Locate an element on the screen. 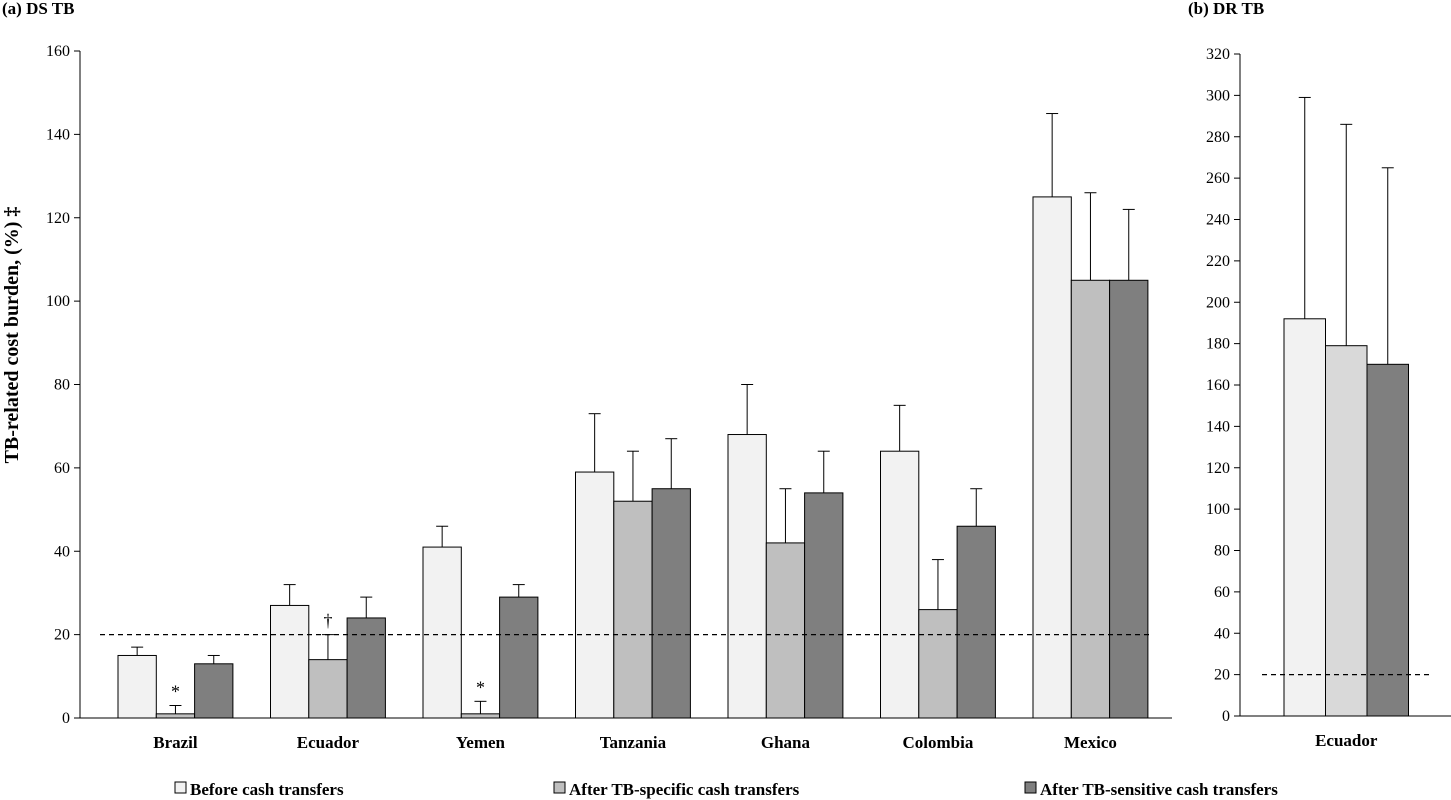  panel-b-y-tick-label: 180 is located at coordinates (1218, 344).